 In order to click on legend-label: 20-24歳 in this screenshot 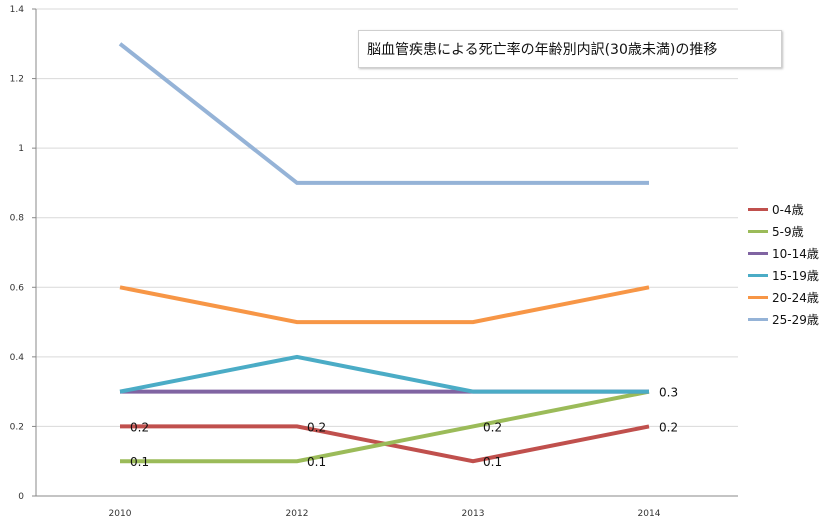, I will do `click(795, 297)`.